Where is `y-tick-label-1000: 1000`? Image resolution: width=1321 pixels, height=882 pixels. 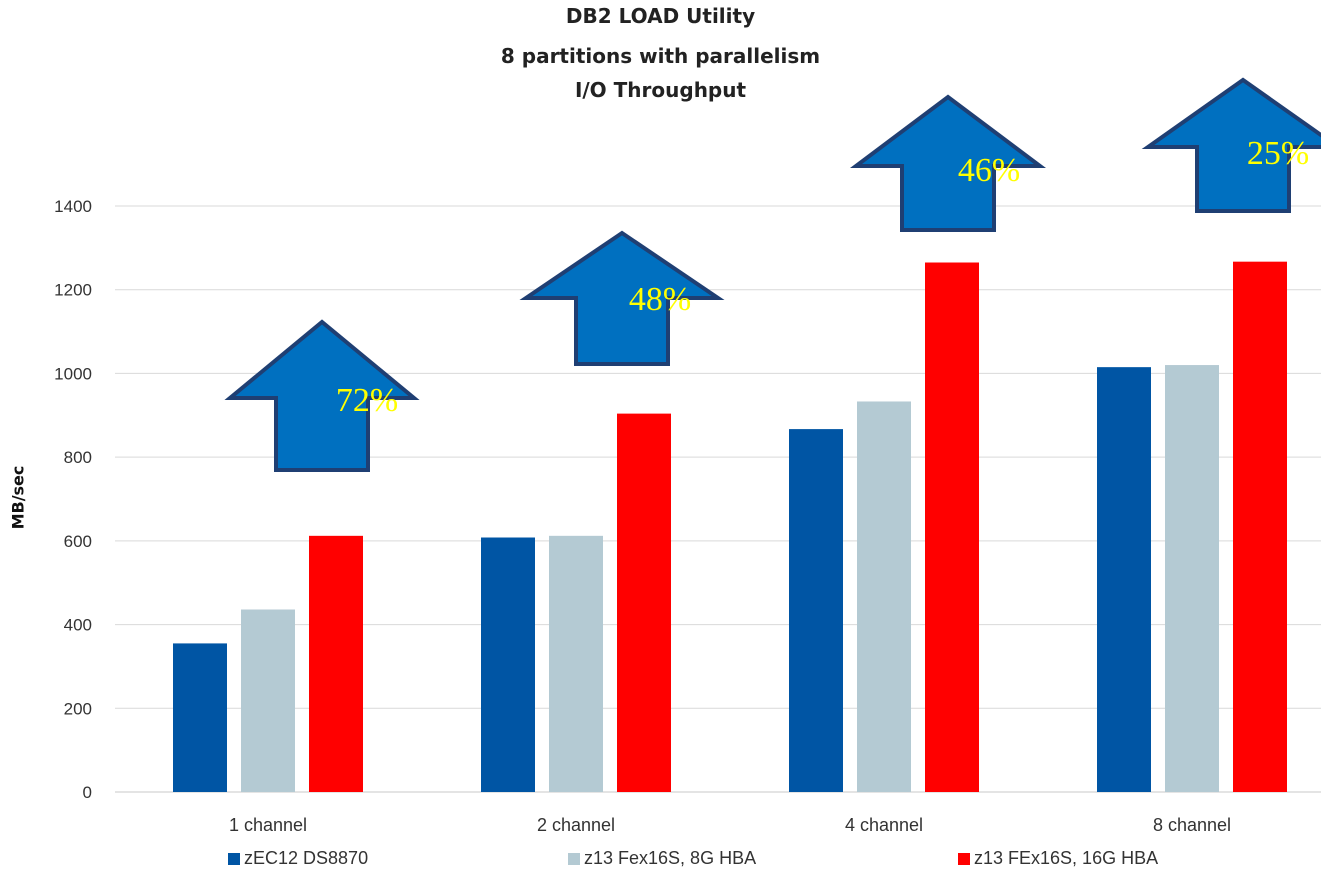
y-tick-label-1000: 1000 is located at coordinates (73, 373).